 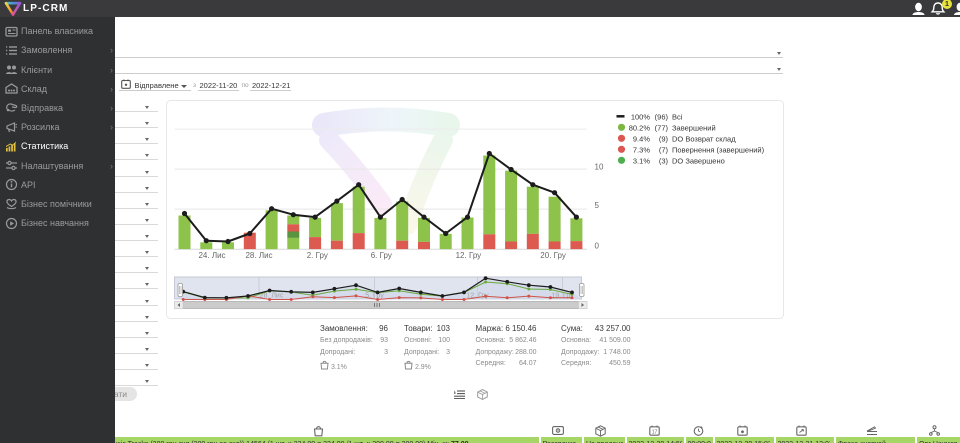 I want to click on svg-text: 17, so click(x=655, y=433).